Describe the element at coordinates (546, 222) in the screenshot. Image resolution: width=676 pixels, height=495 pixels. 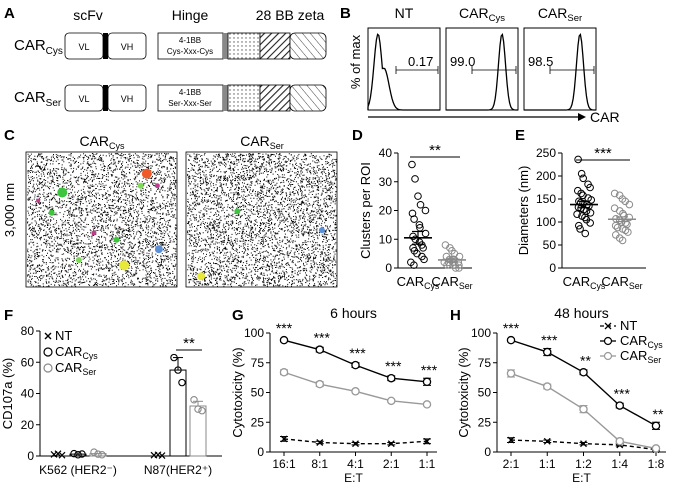
I see `y-tick-label: 100` at that location.